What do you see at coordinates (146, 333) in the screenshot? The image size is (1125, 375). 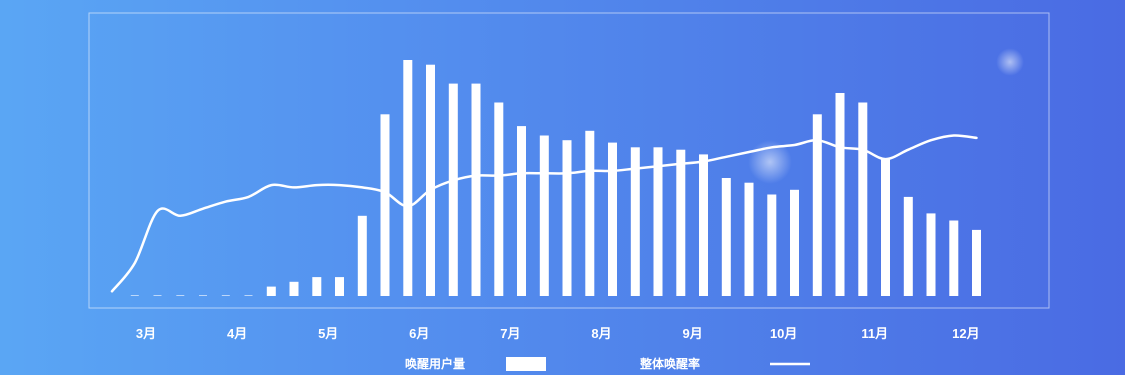 I see `x-tick-label: 3月` at bounding box center [146, 333].